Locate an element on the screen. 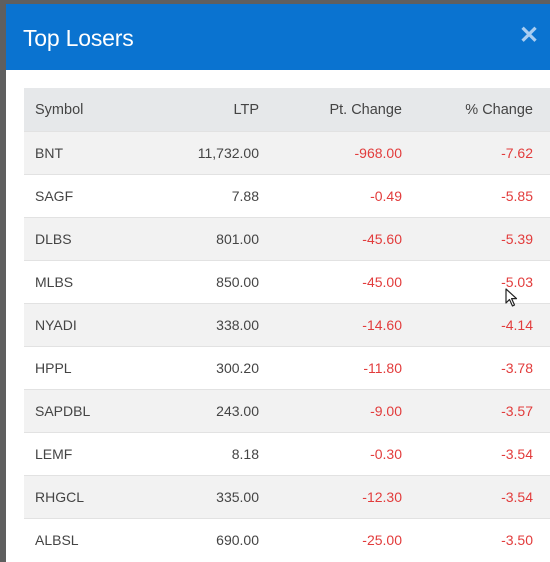  cell-ltp: 300.20 is located at coordinates (214, 368).